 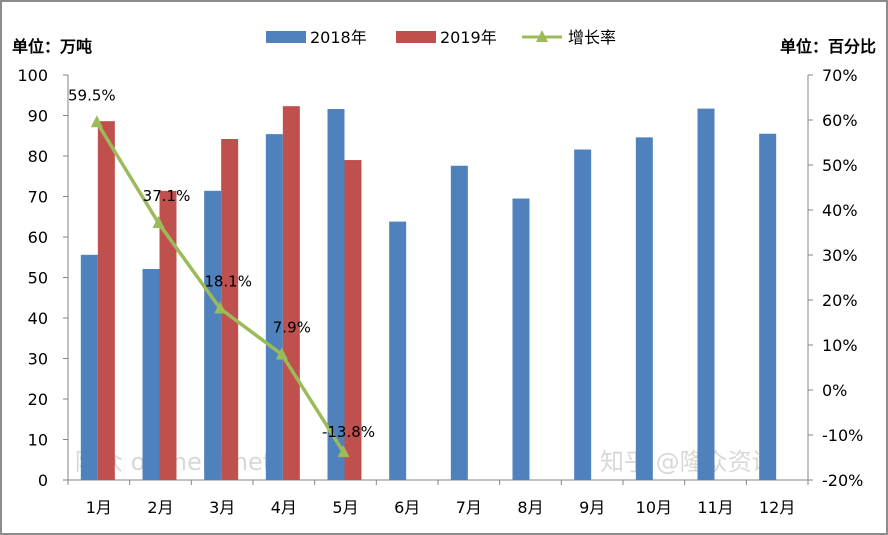 I want to click on growth-data-label: 18.1%, so click(x=228, y=282).